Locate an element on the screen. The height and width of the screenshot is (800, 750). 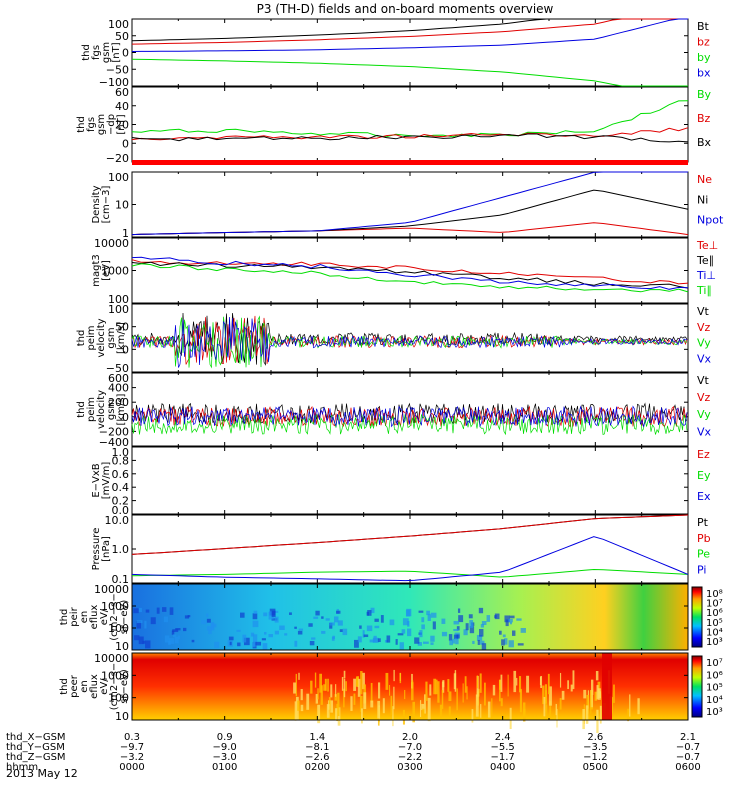
y-tick-label: 20 is located at coordinates (122, 125).